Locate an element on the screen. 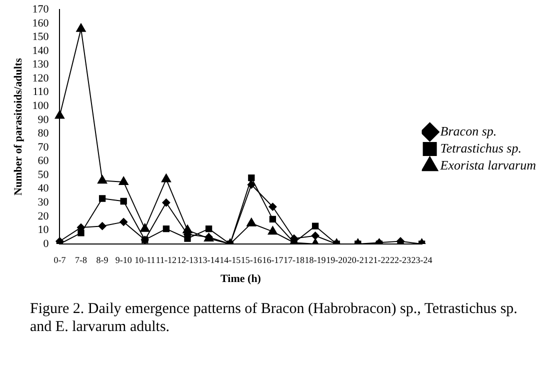  x-tick-label: 7-8 is located at coordinates (81, 259).